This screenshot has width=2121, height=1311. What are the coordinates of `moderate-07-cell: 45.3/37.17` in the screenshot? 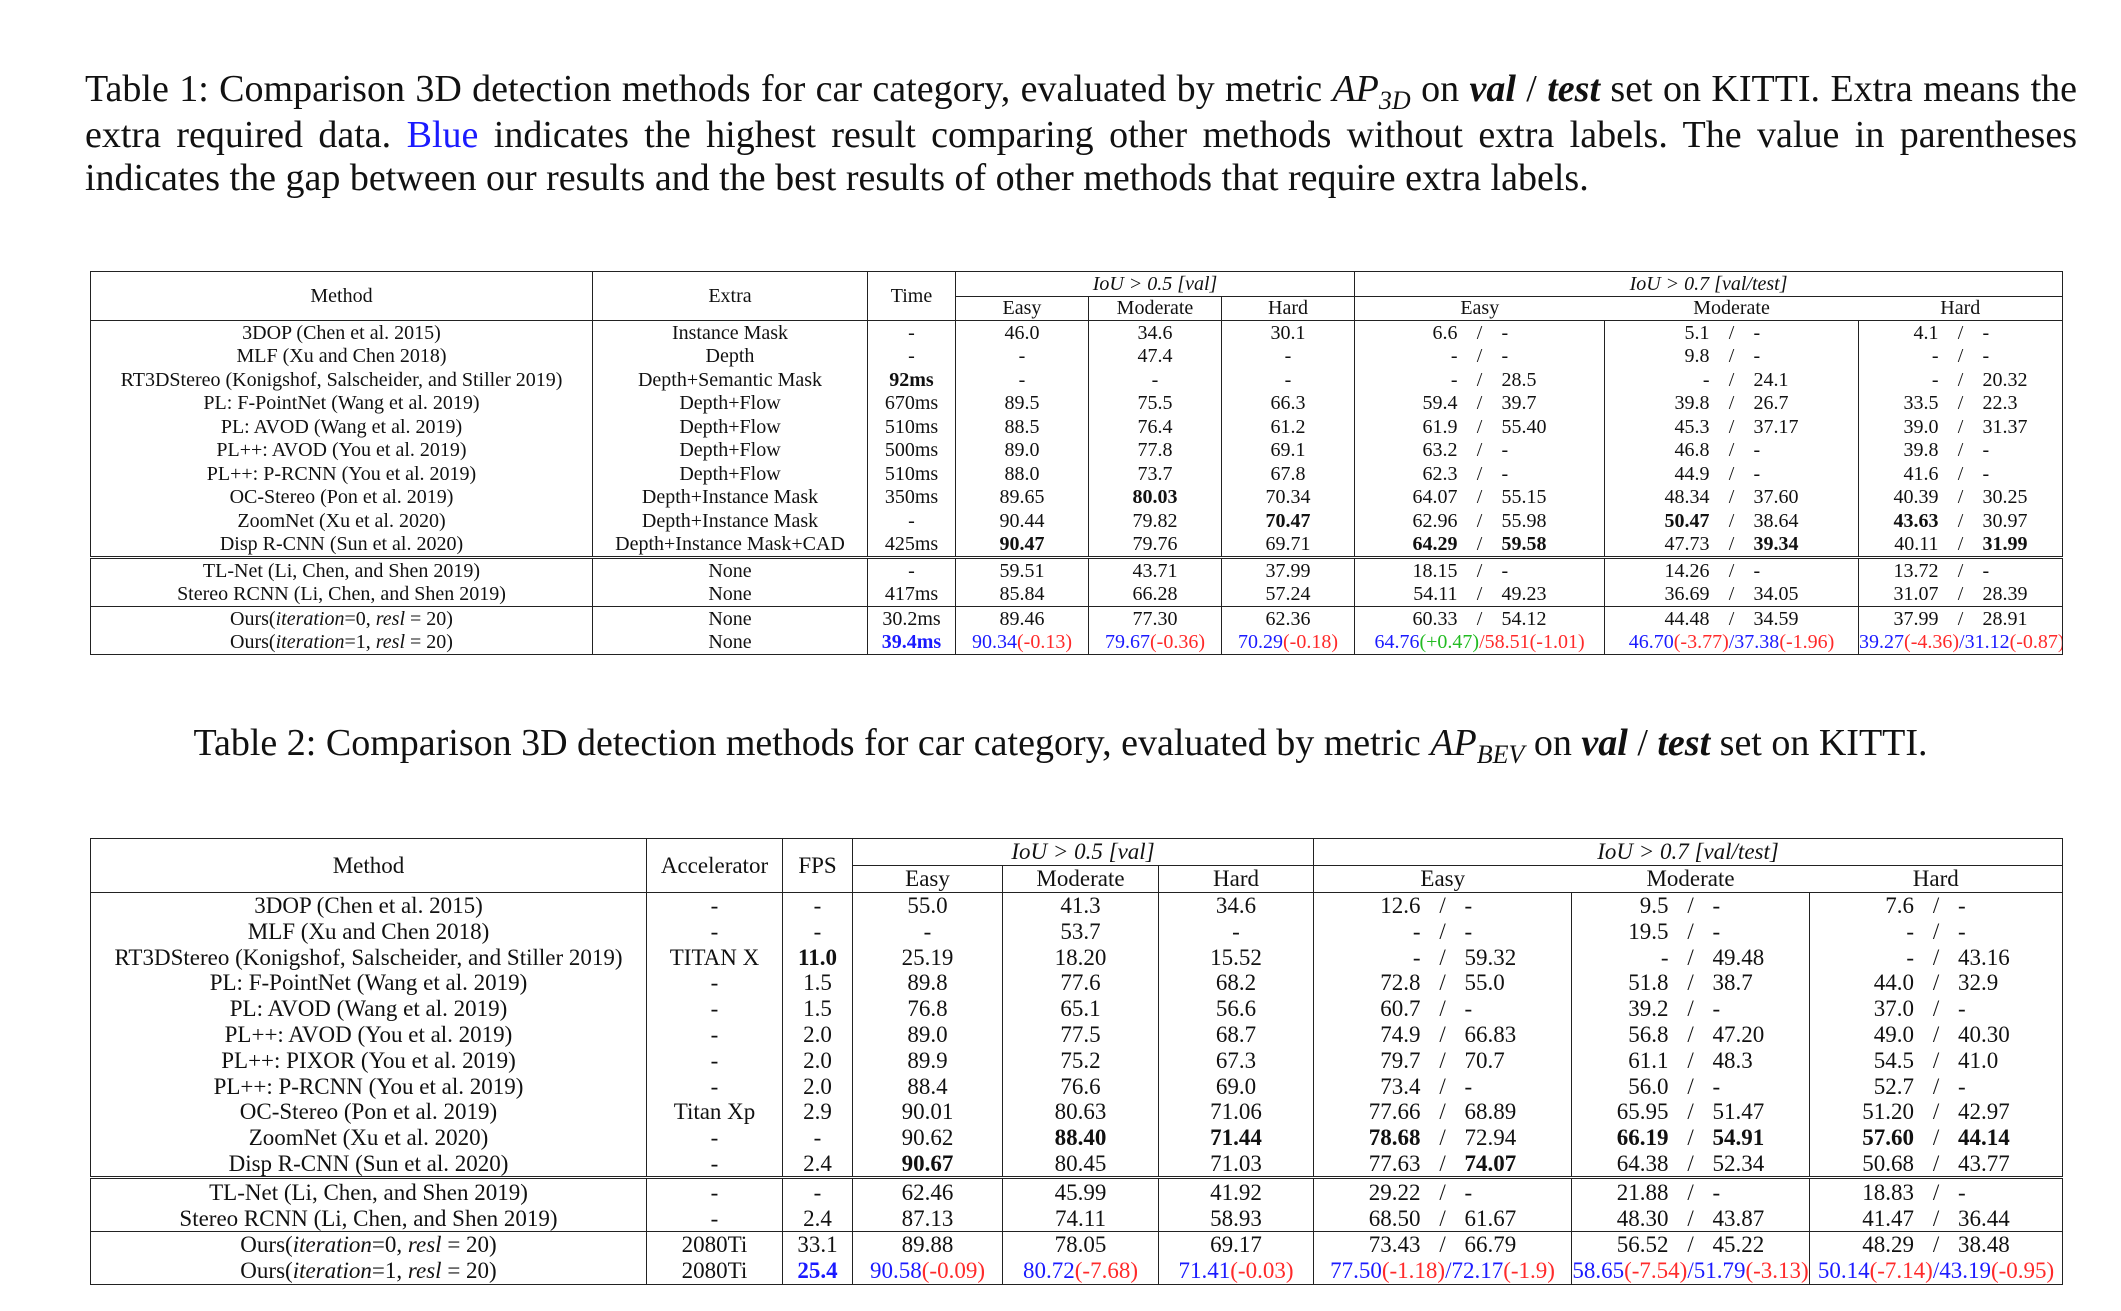 It's located at (1731, 427).